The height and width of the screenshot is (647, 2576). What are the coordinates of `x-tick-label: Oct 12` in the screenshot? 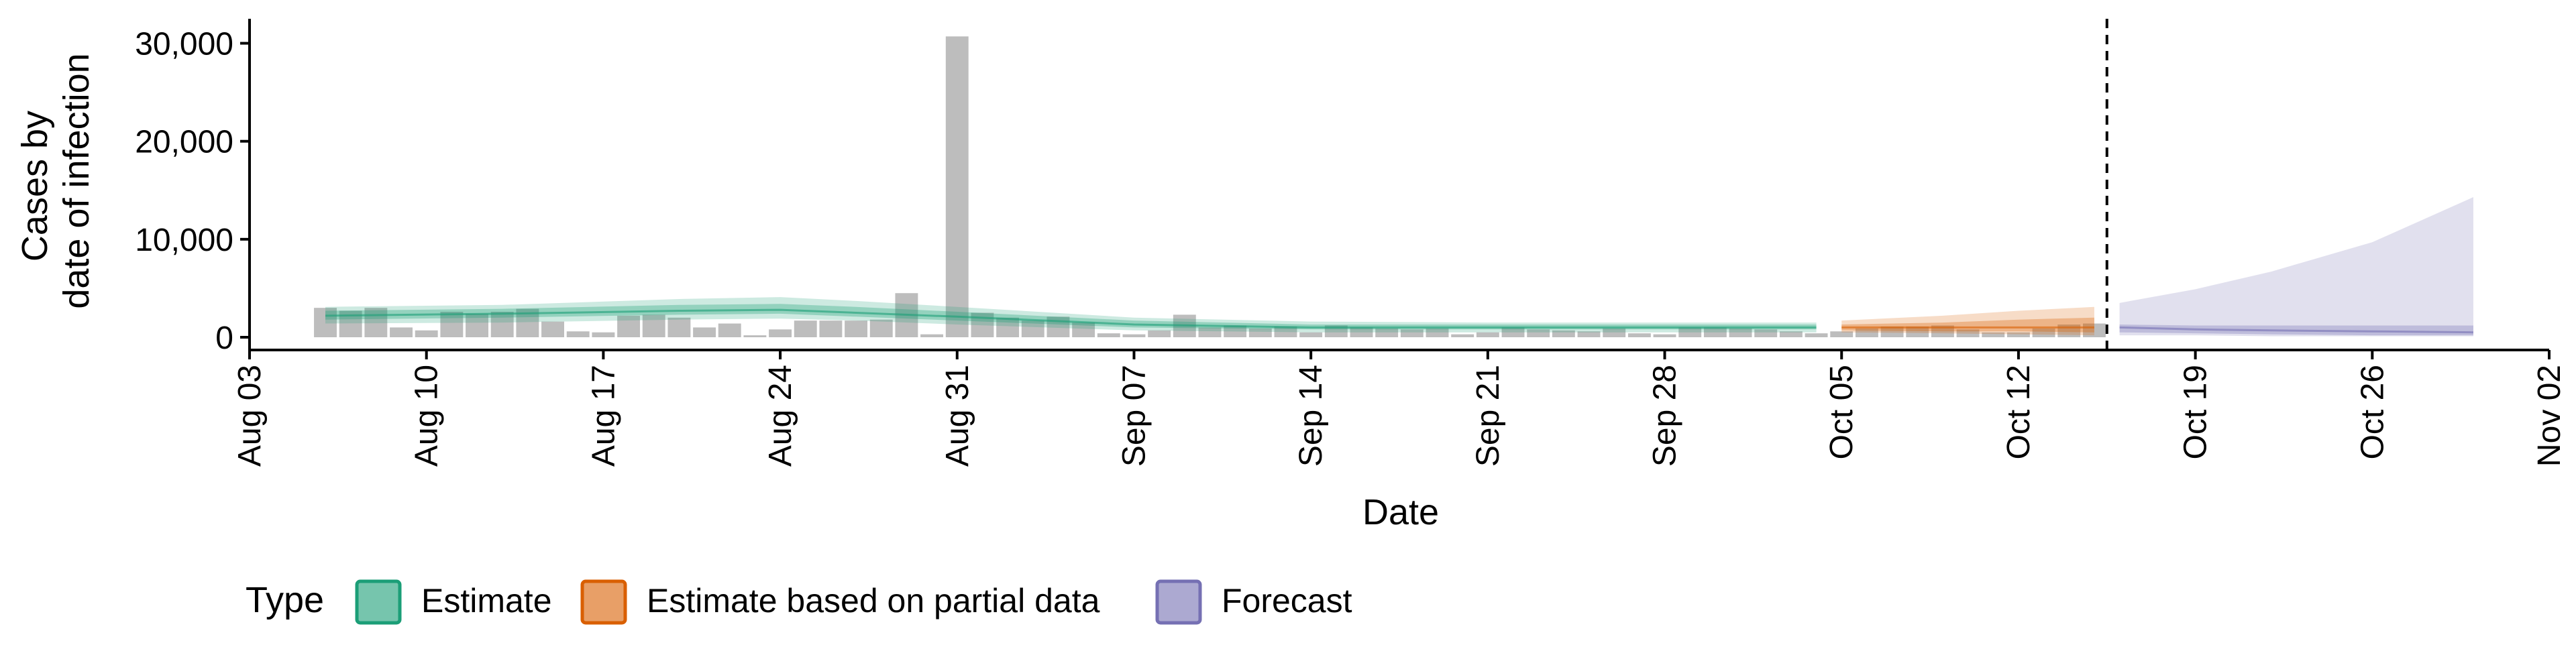 It's located at (2019, 412).